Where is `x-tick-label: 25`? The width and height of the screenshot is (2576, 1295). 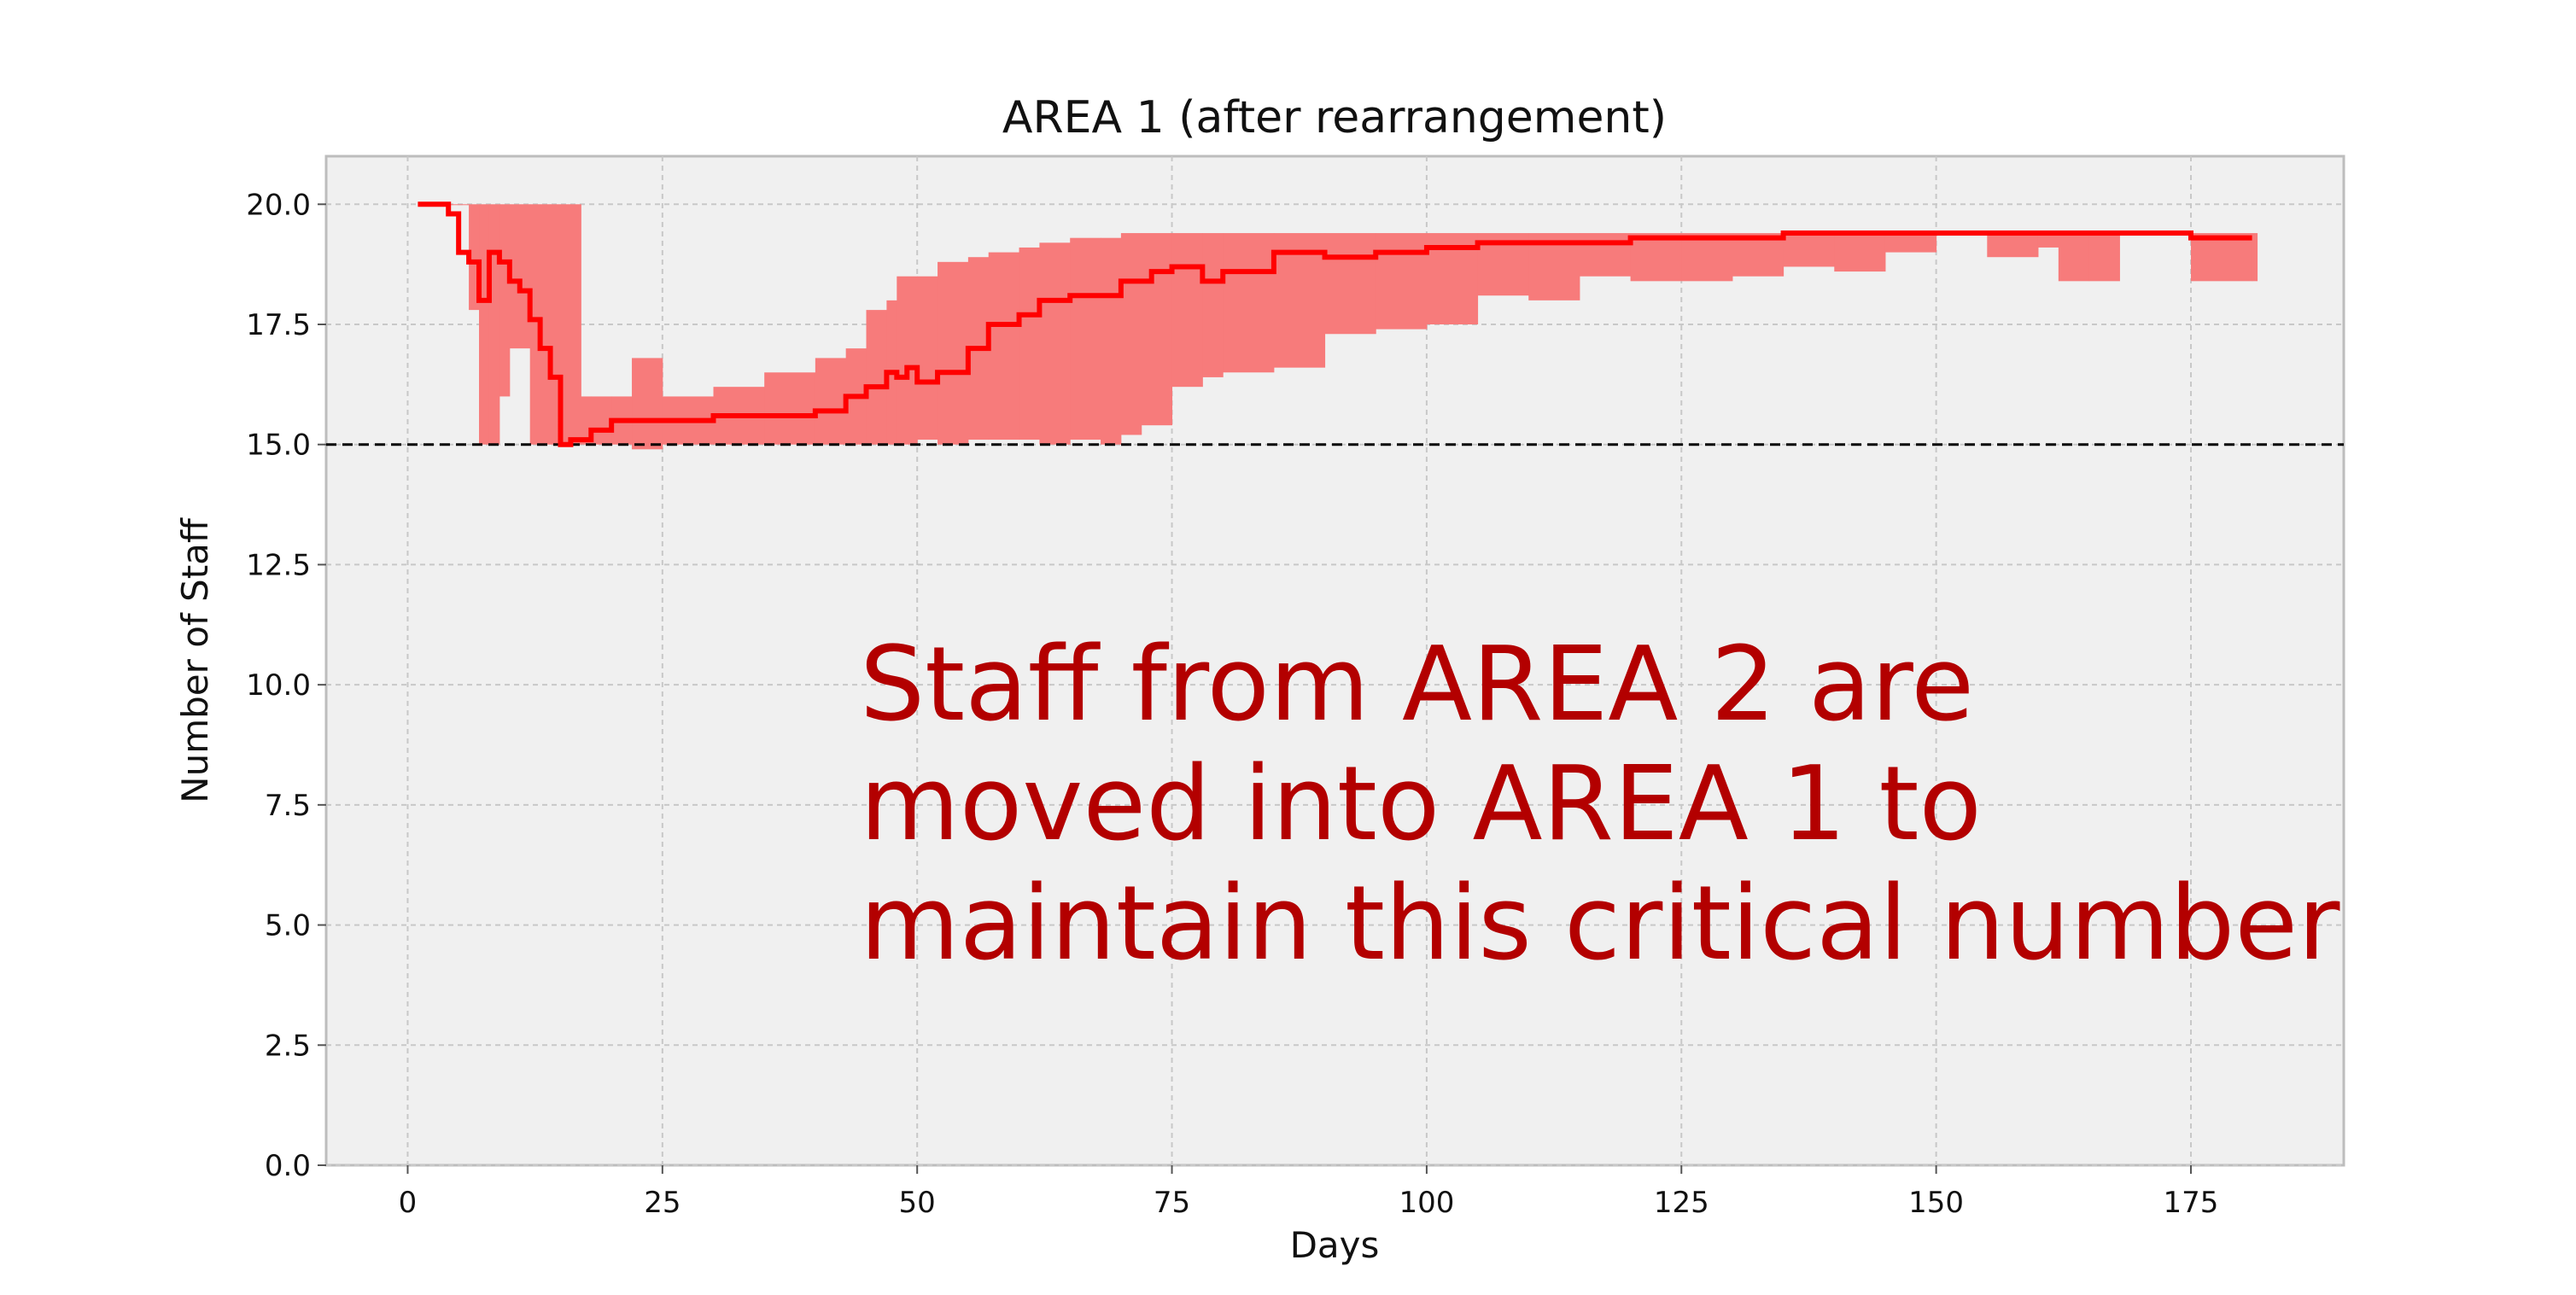 x-tick-label: 25 is located at coordinates (662, 1203).